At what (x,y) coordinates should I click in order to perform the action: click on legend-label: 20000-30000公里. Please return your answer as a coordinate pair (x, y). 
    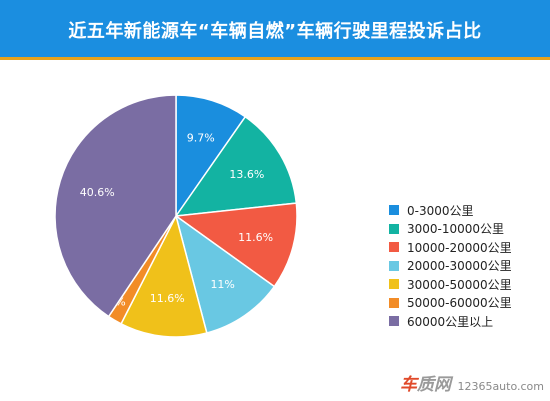
    Looking at the image, I should click on (459, 266).